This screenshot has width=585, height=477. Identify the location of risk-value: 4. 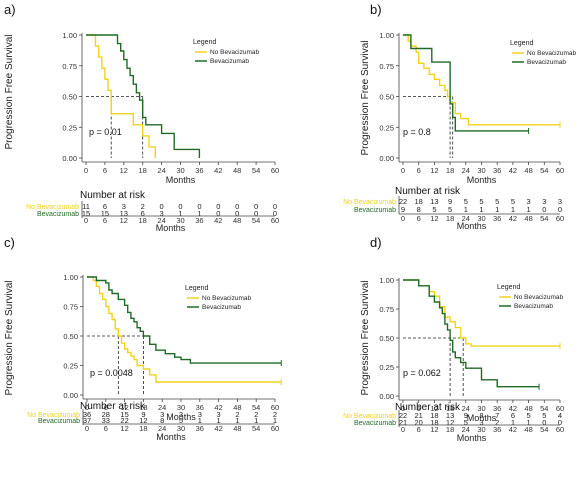
(560, 415).